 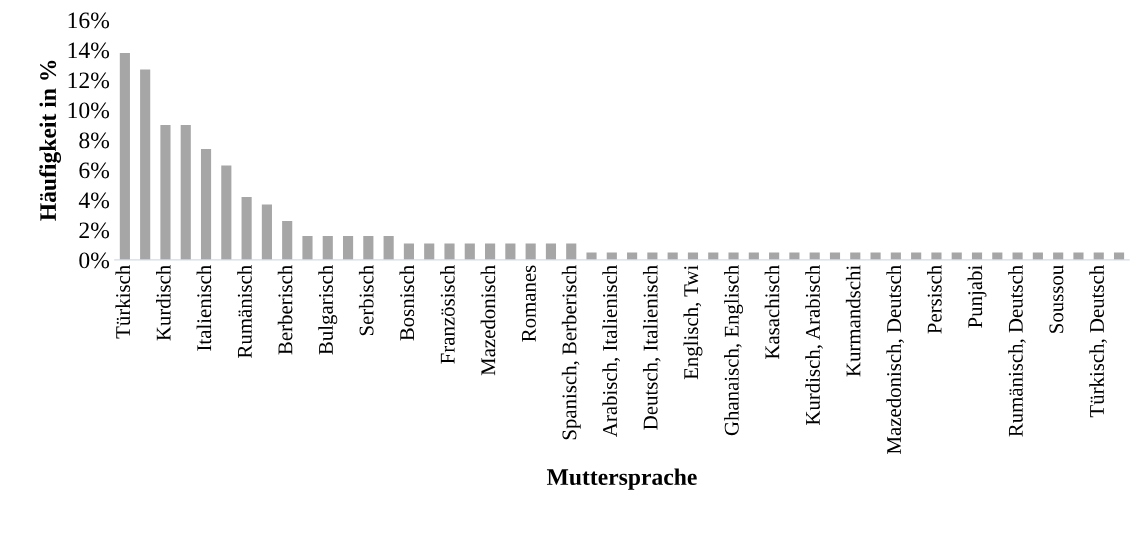 What do you see at coordinates (89, 20) in the screenshot?
I see `y-tick-label: 16%` at bounding box center [89, 20].